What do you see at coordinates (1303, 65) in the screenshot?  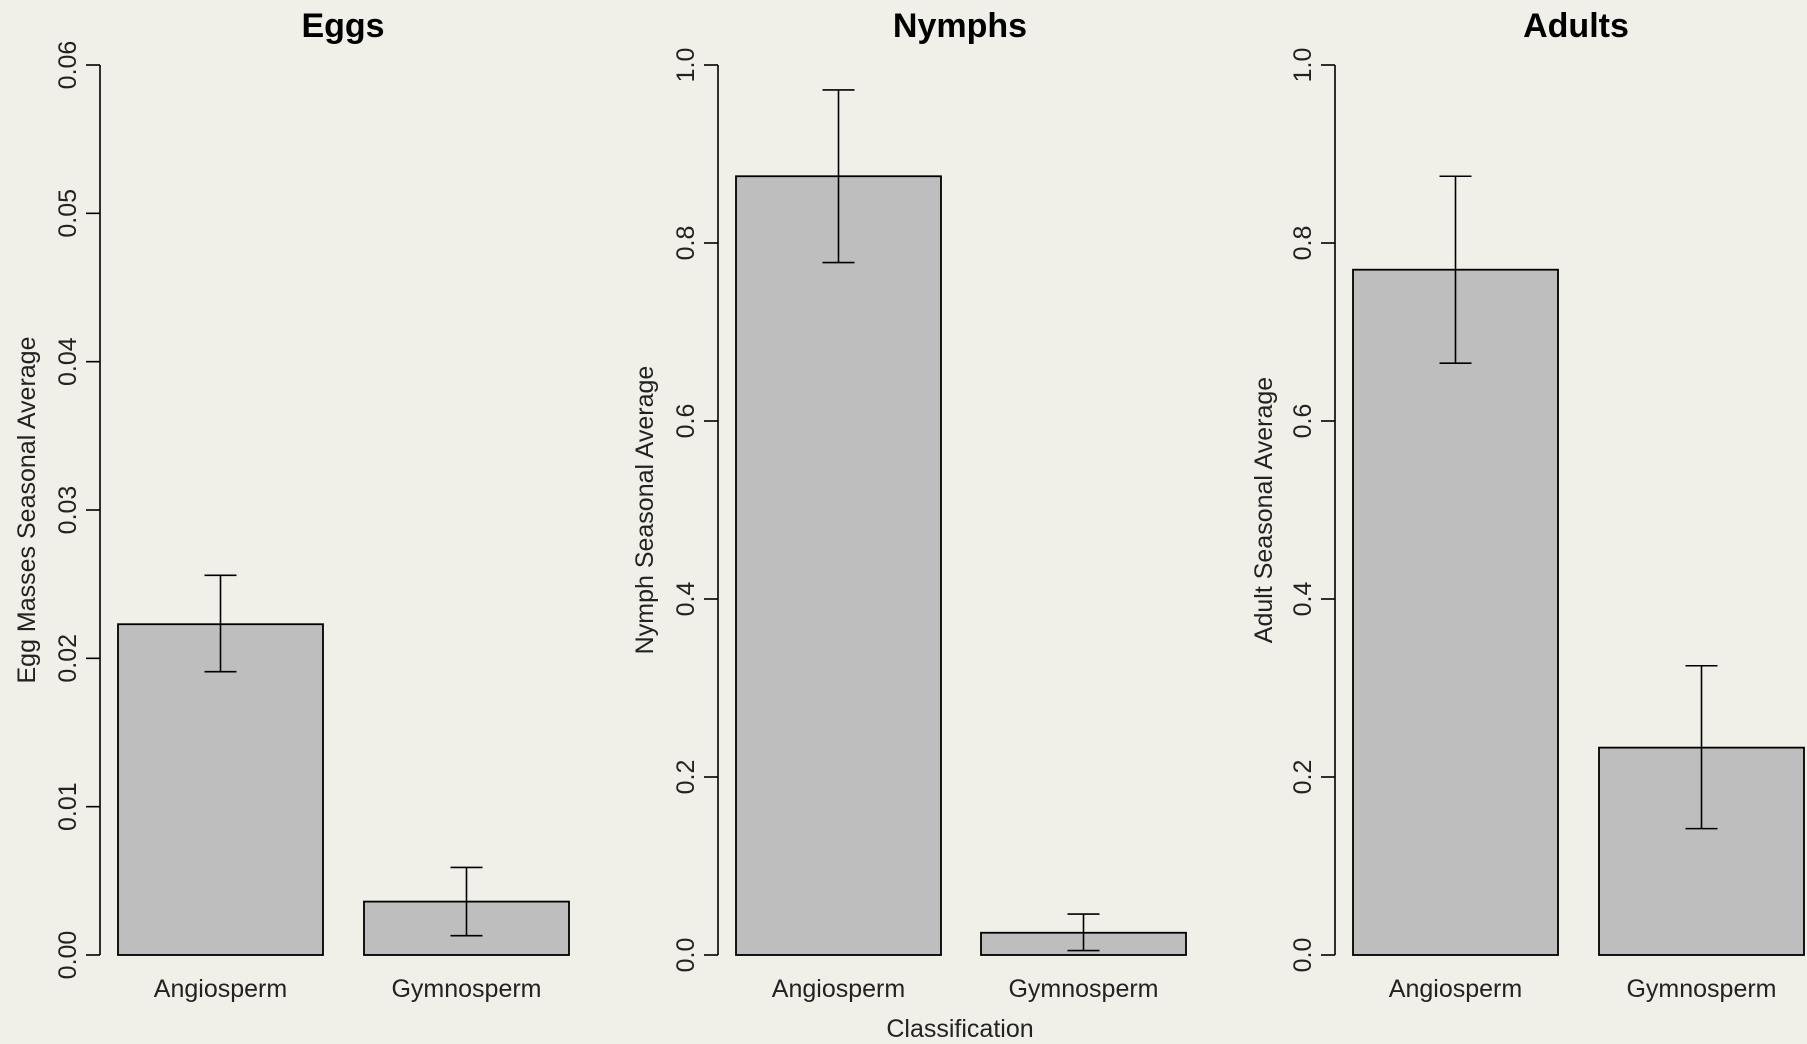 I see `adults-y-tick-label: 1.0` at bounding box center [1303, 65].